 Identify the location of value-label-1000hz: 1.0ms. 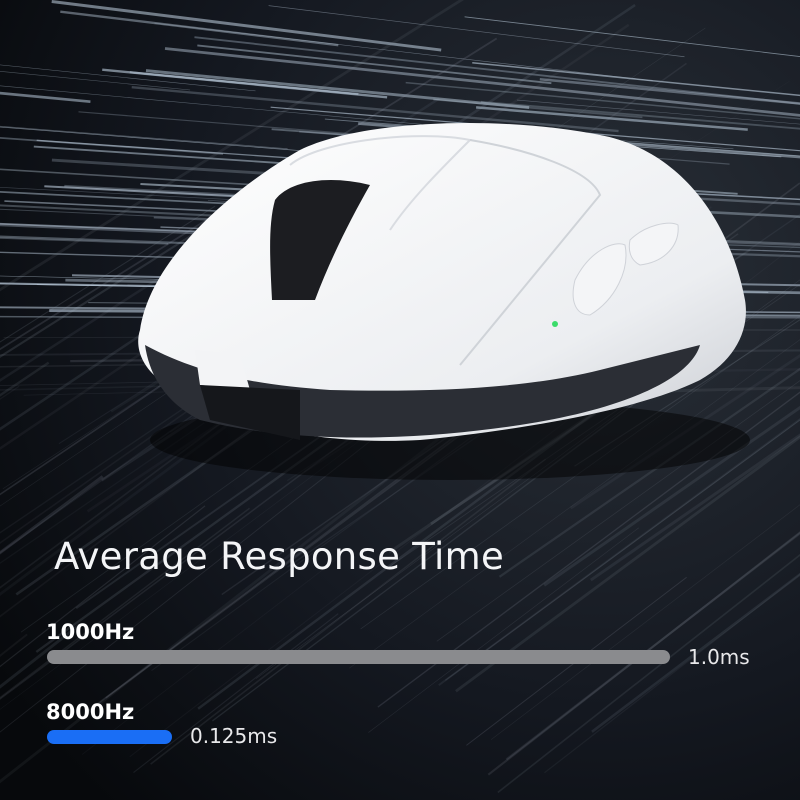
(719, 657).